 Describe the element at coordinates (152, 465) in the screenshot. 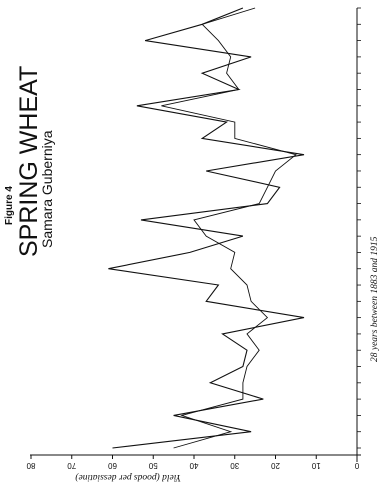

I see `y-tick-label: 50` at that location.